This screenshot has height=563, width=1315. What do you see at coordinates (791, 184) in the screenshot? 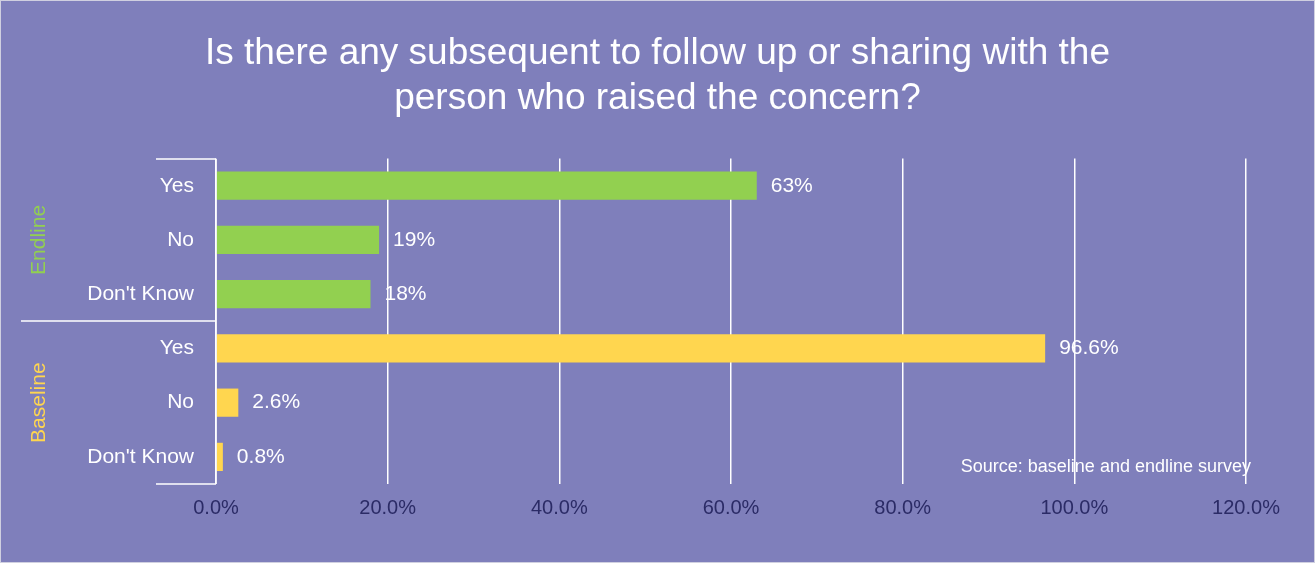
I see `data-label: 63%` at bounding box center [791, 184].